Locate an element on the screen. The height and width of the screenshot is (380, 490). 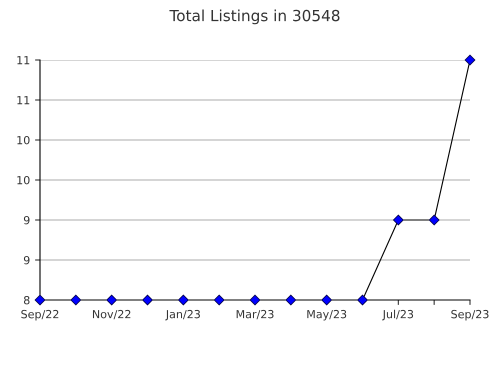
x-tick-label: Sep/23 is located at coordinates (470, 315).